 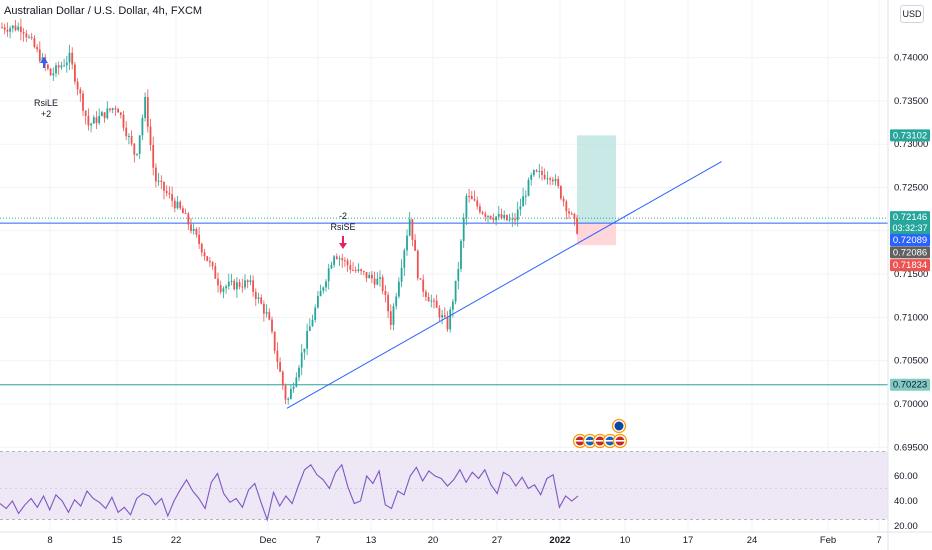 What do you see at coordinates (906, 526) in the screenshot?
I see `rsi-tick: 20.00` at bounding box center [906, 526].